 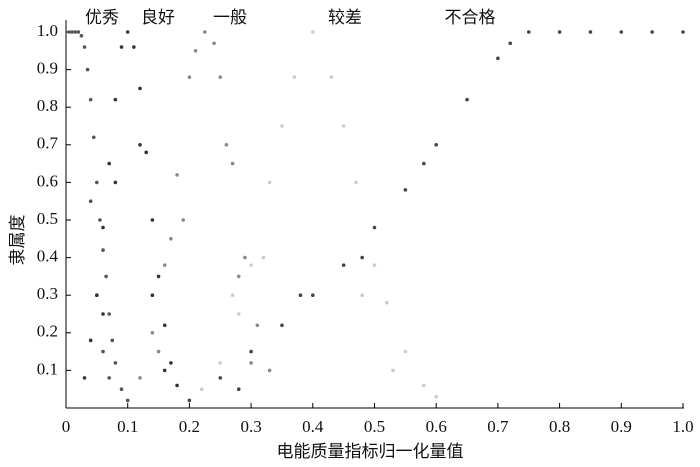 I want to click on x-tick-label: 0.5, so click(x=374, y=426).